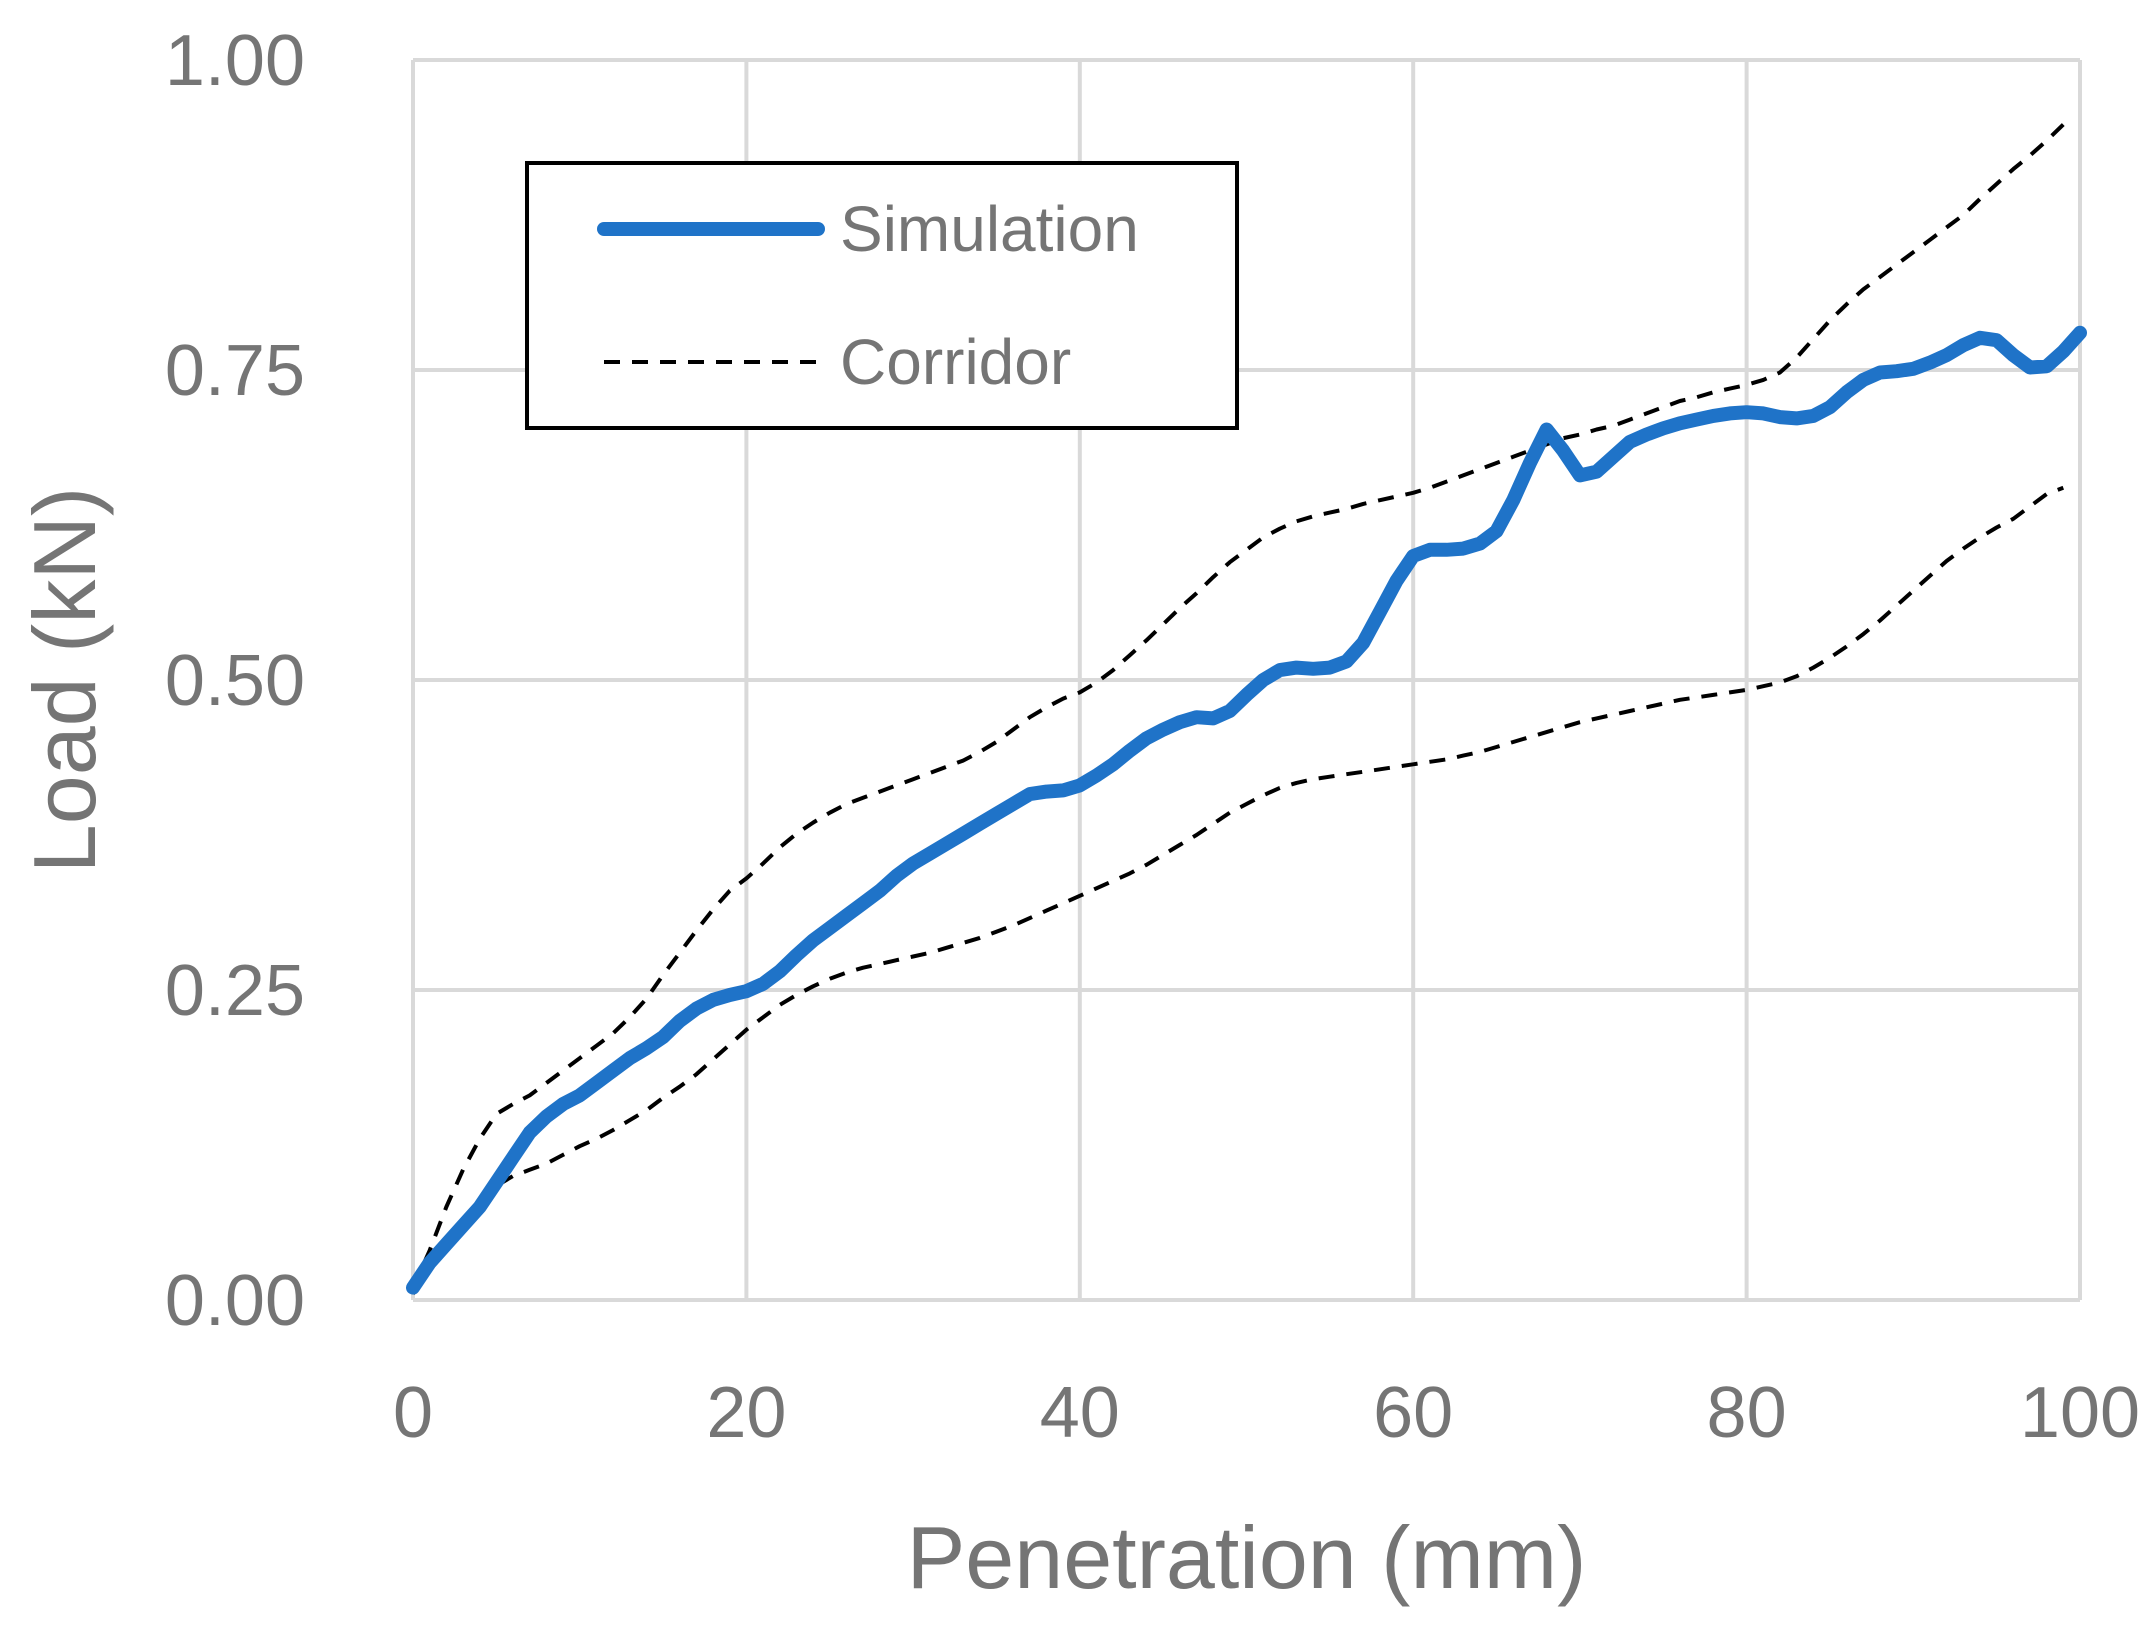 This screenshot has width=2144, height=1629. Describe the element at coordinates (955, 362) in the screenshot. I see `legend-corridor-label: Corridor` at that location.